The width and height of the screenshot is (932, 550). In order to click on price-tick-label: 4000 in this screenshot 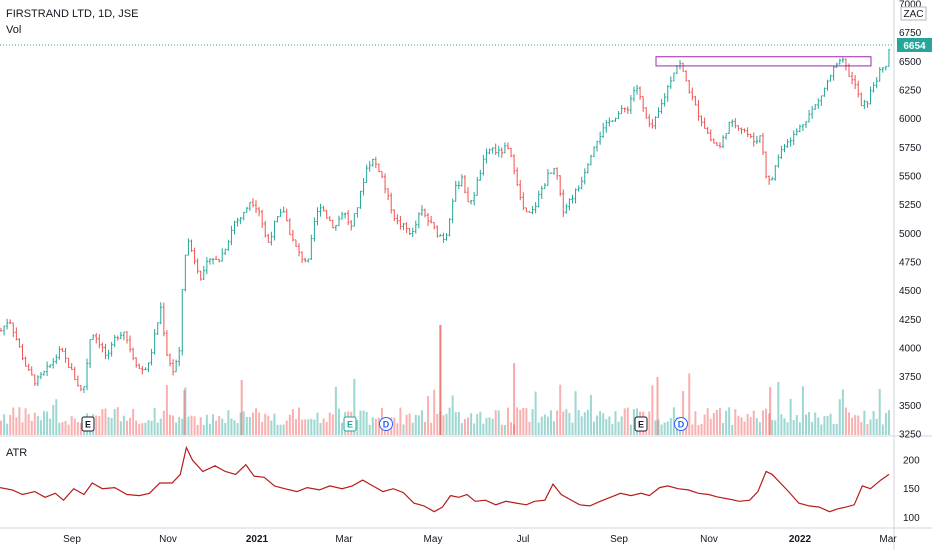, I will do `click(910, 349)`.